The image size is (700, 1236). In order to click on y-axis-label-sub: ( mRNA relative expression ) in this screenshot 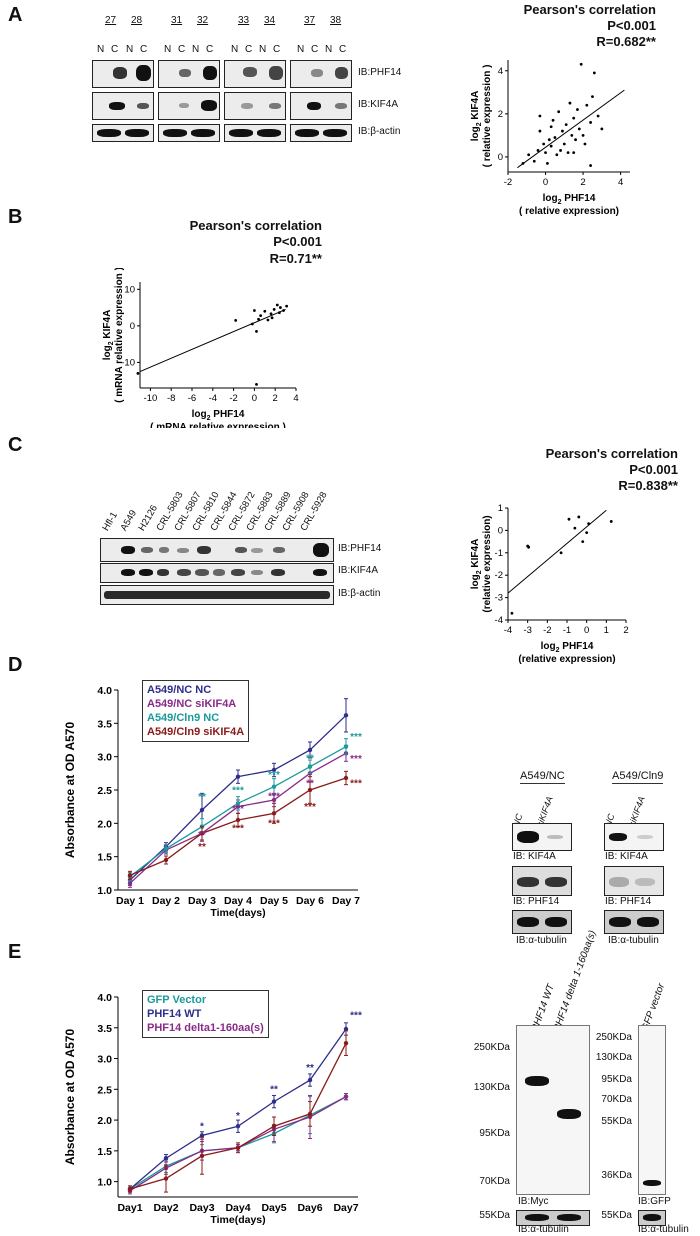, I will do `click(119, 335)`.